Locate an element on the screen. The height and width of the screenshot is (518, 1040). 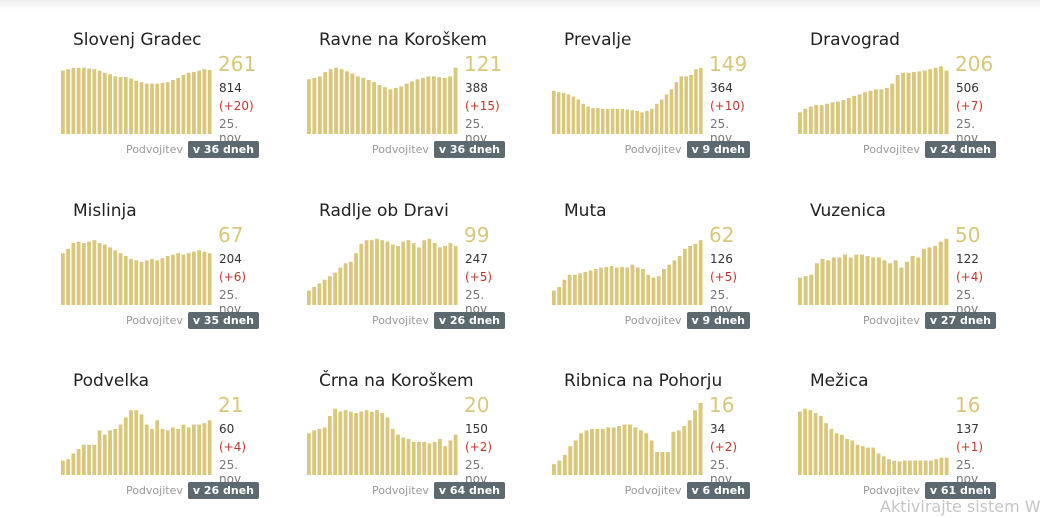
total-cases-value: 137 is located at coordinates (967, 429).